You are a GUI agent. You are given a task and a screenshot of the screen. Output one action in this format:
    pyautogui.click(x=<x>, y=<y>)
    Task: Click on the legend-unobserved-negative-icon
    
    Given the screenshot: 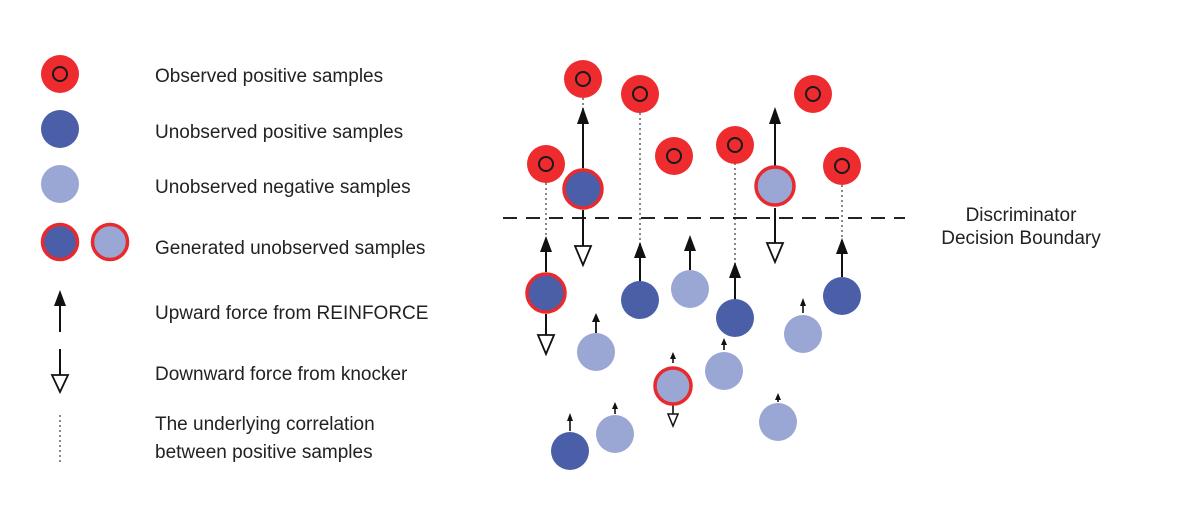 What is the action you would take?
    pyautogui.click(x=60, y=184)
    